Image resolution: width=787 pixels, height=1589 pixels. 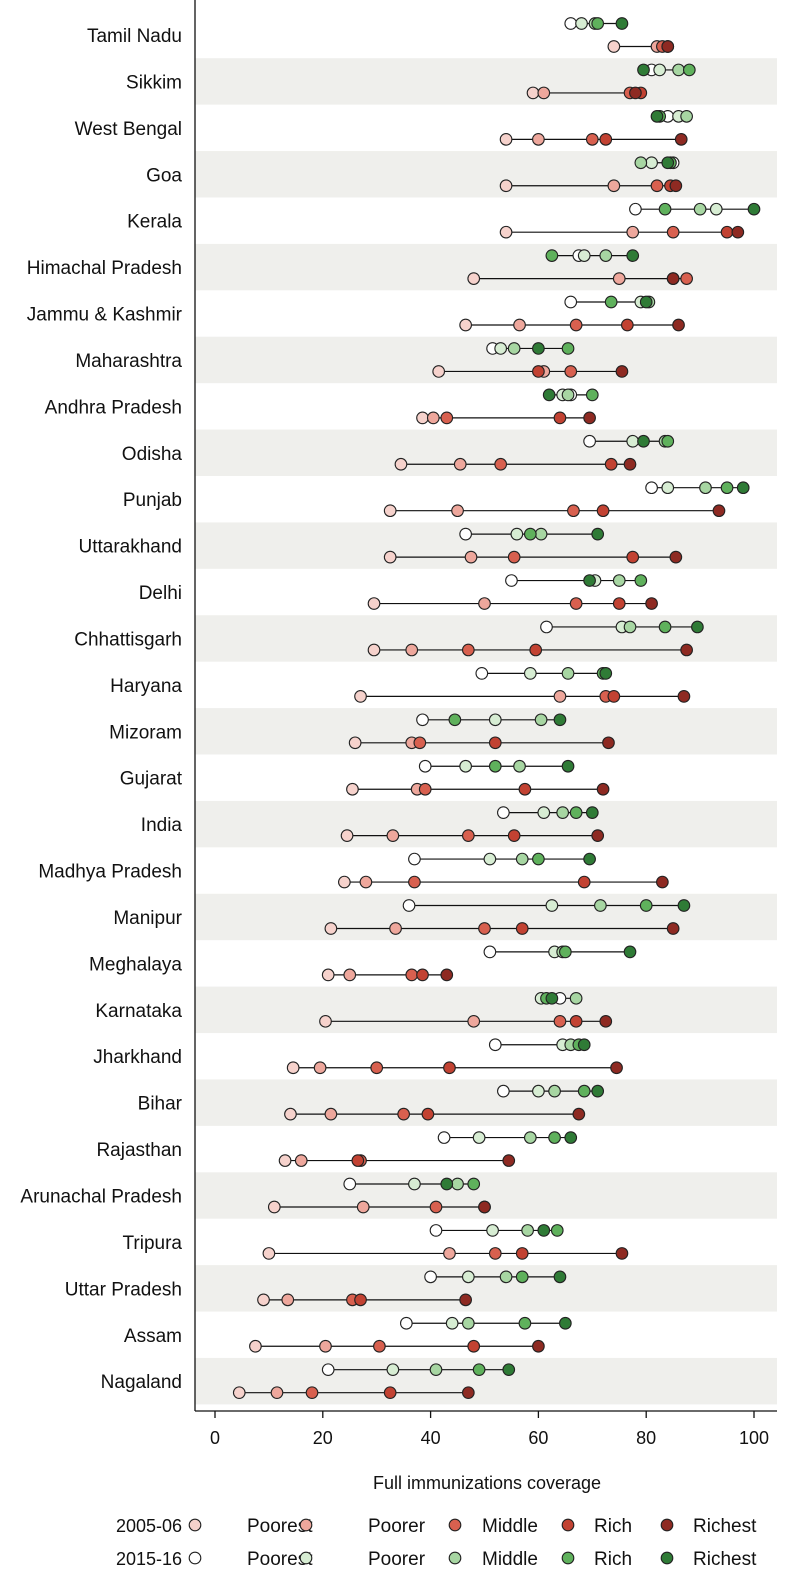 I want to click on state-label: Jharkhand, so click(x=137, y=1057).